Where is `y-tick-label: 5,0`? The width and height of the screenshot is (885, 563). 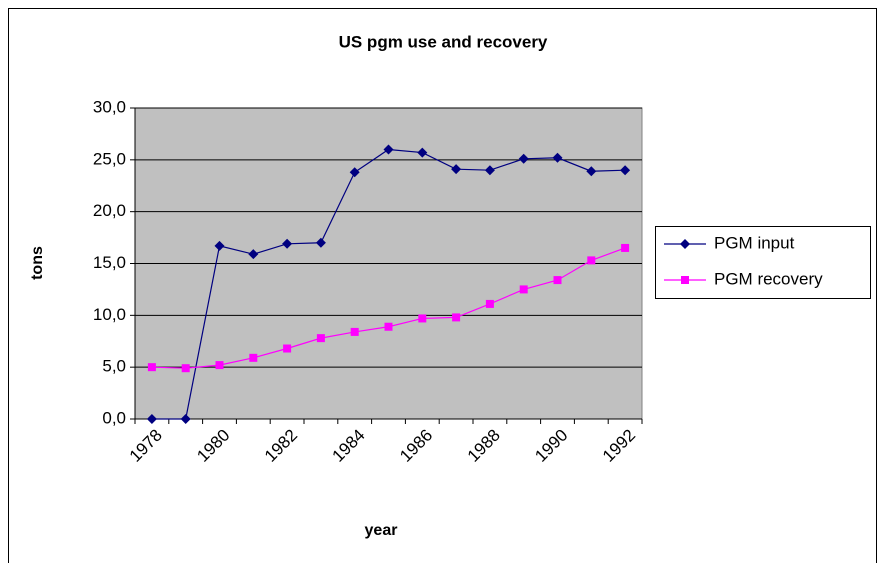
y-tick-label: 5,0 is located at coordinates (114, 366).